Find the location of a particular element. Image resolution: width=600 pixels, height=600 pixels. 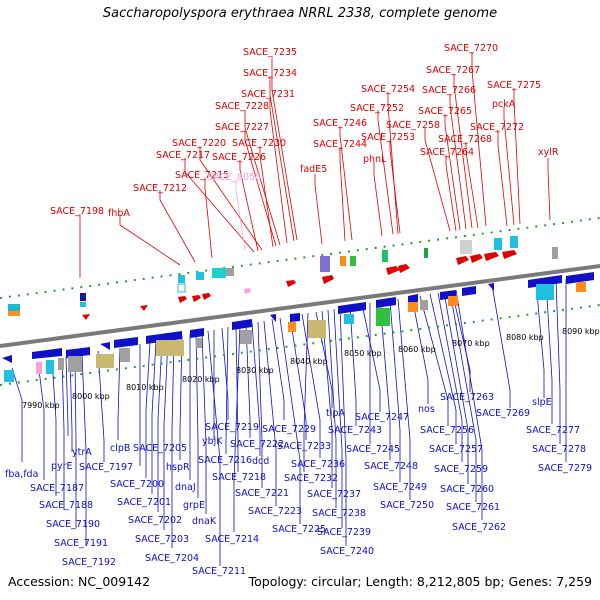

accession-text: Accession: NC_009142 is located at coordinates (79, 581).